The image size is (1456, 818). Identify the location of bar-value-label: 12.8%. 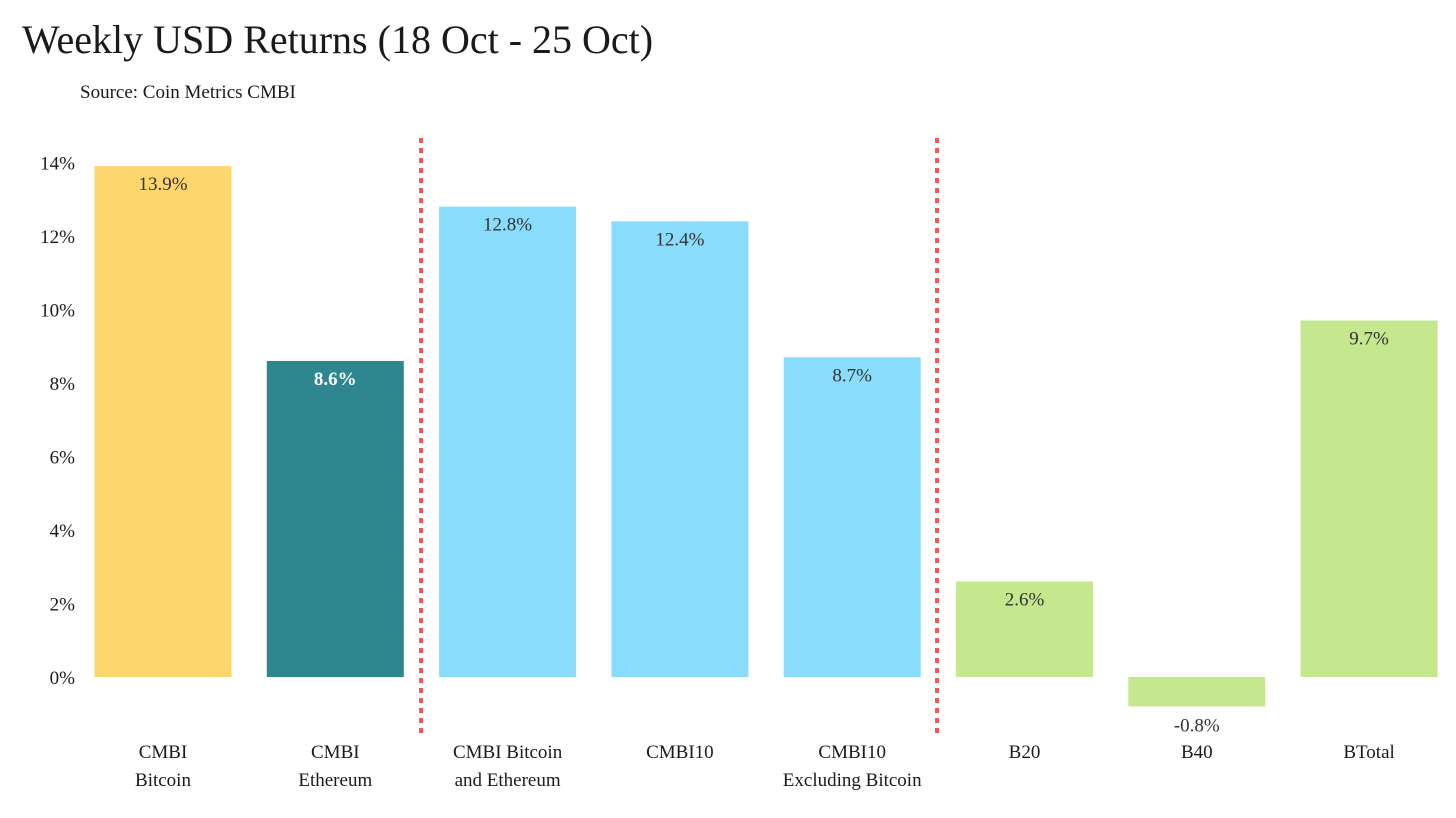
(507, 225).